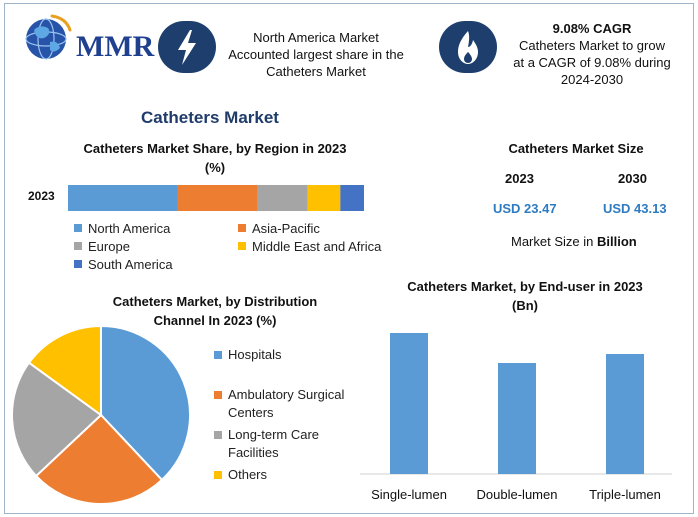 Image resolution: width=698 pixels, height=517 pixels. Describe the element at coordinates (129, 228) in the screenshot. I see `legend-label: North America` at that location.